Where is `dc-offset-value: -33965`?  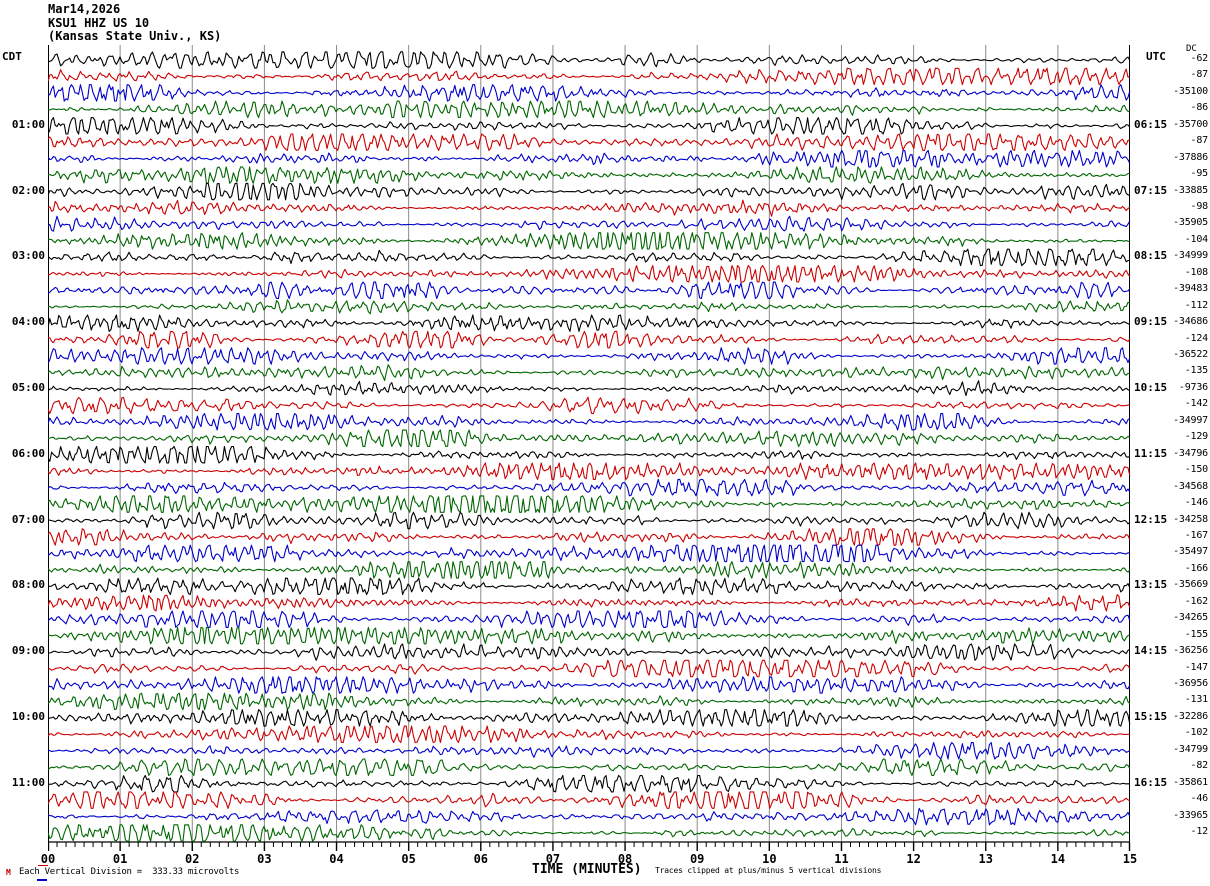
dc-offset-value: -33965 is located at coordinates (1190, 815).